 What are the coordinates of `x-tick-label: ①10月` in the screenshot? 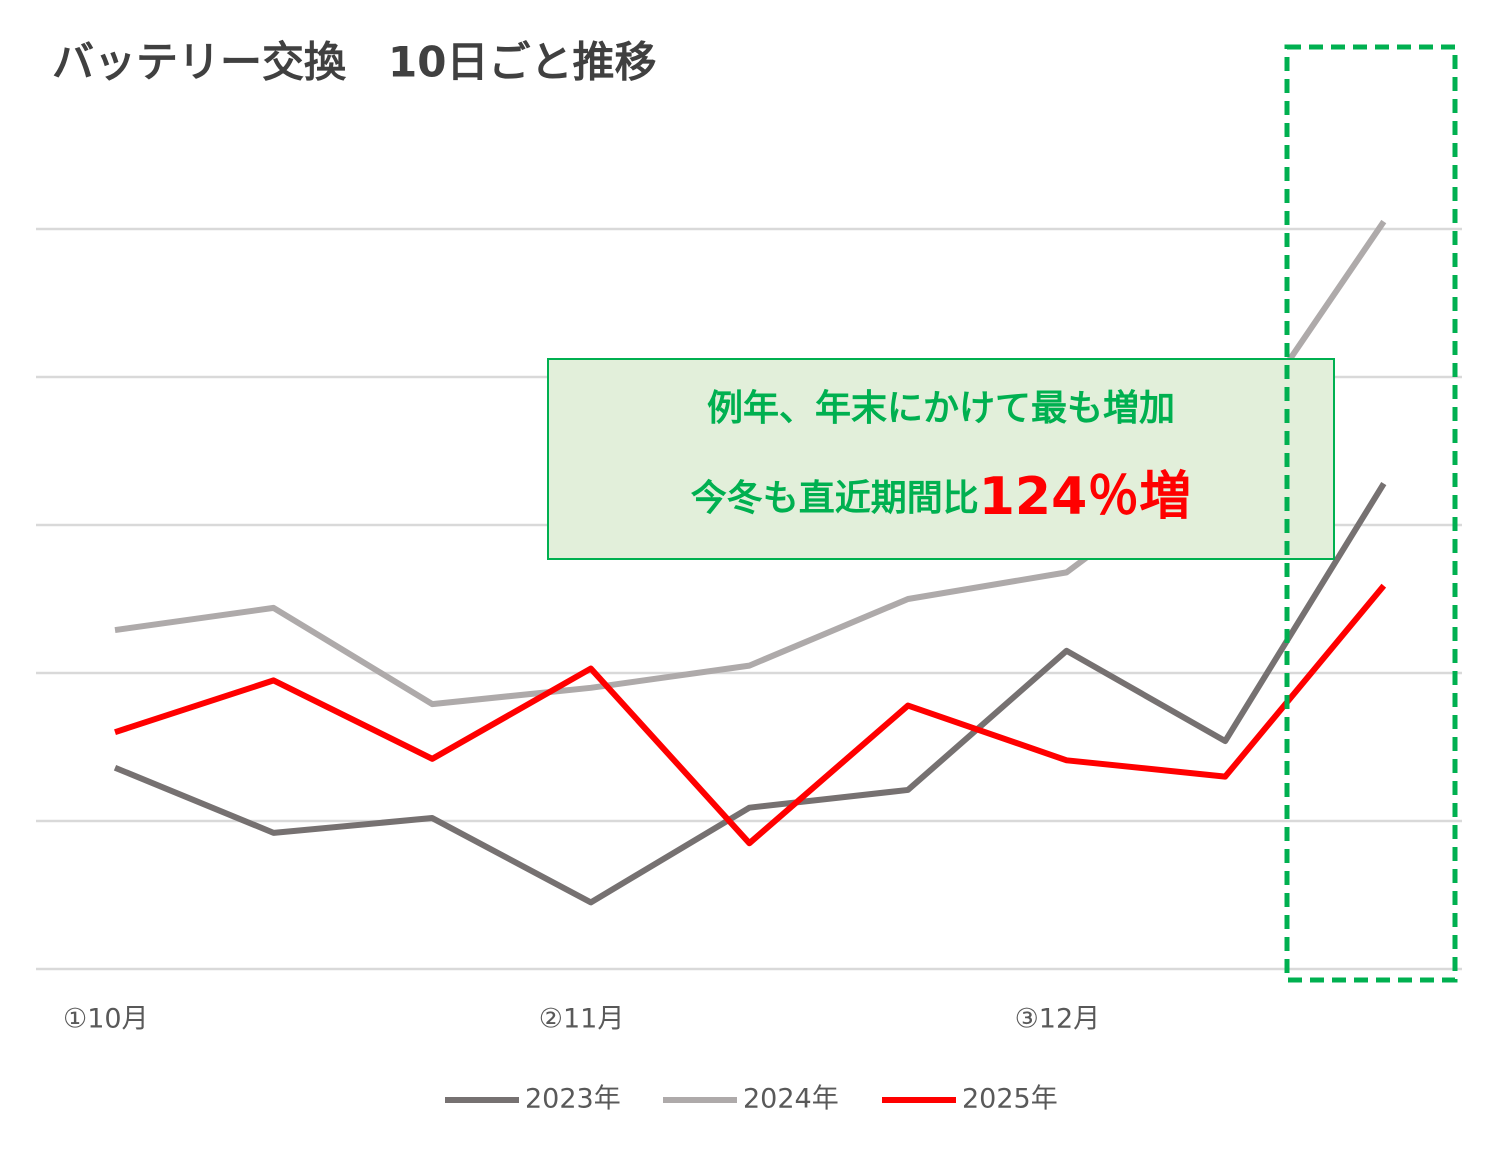 It's located at (106, 1019).